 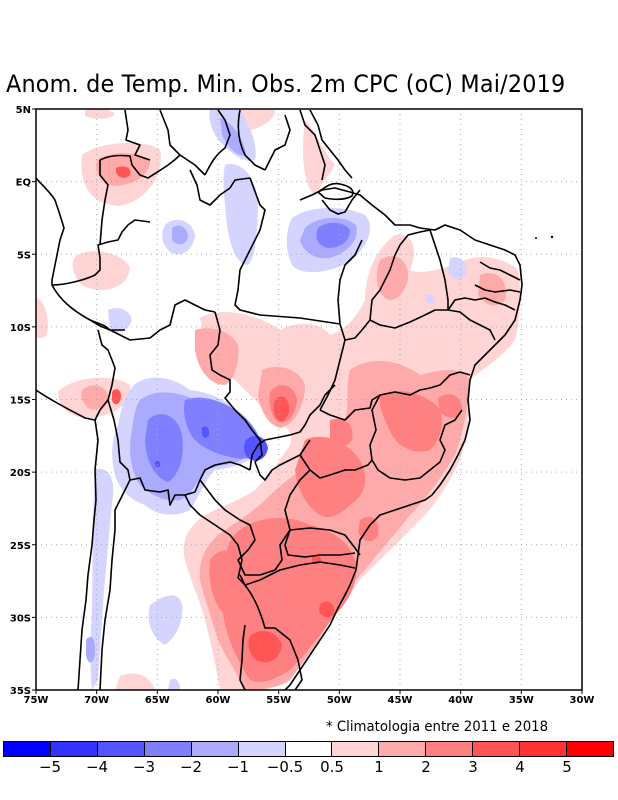 What do you see at coordinates (24, 255) in the screenshot?
I see `lat-tick-label: 5S` at bounding box center [24, 255].